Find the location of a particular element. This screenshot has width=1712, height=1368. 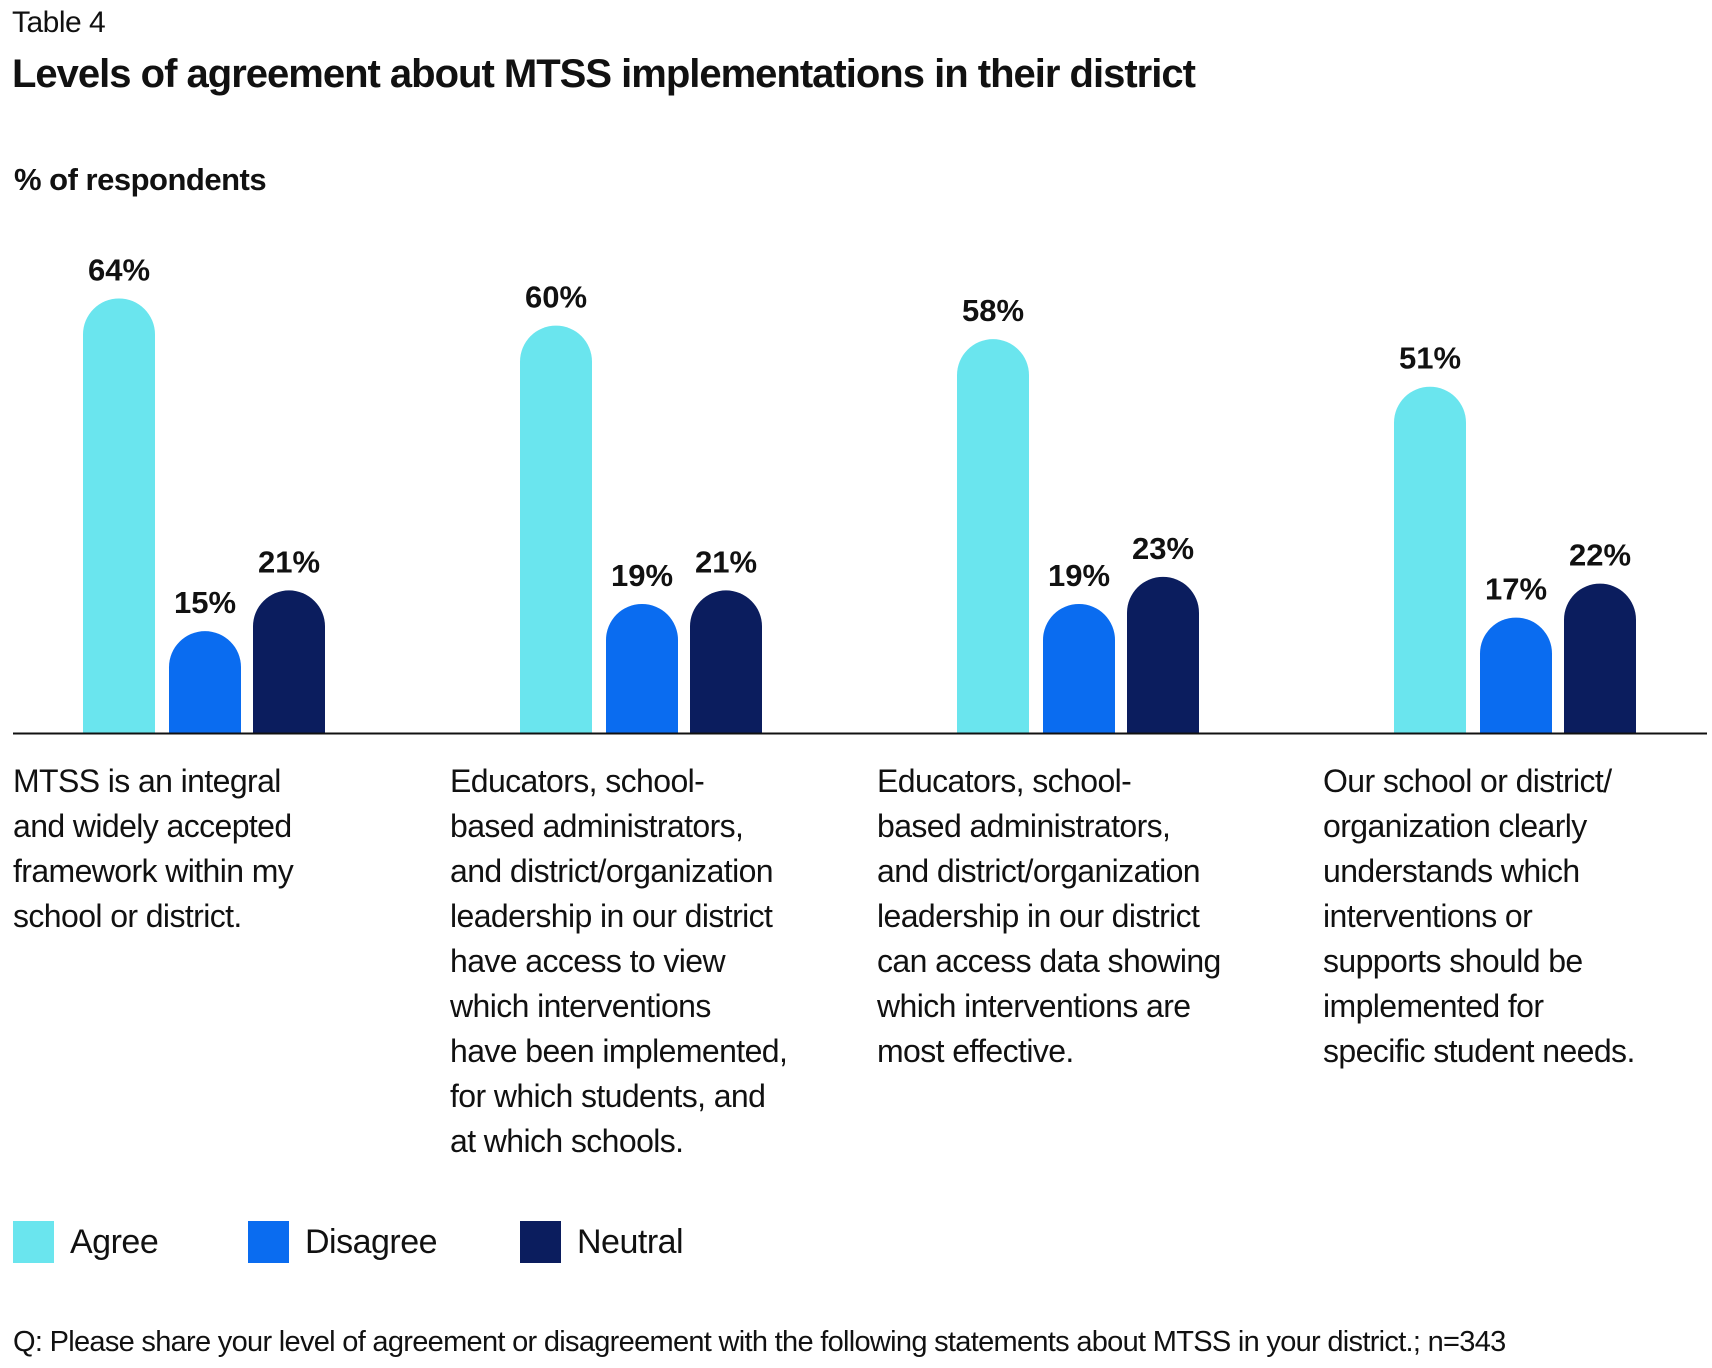

category-label-line: framework within my is located at coordinates (153, 871).